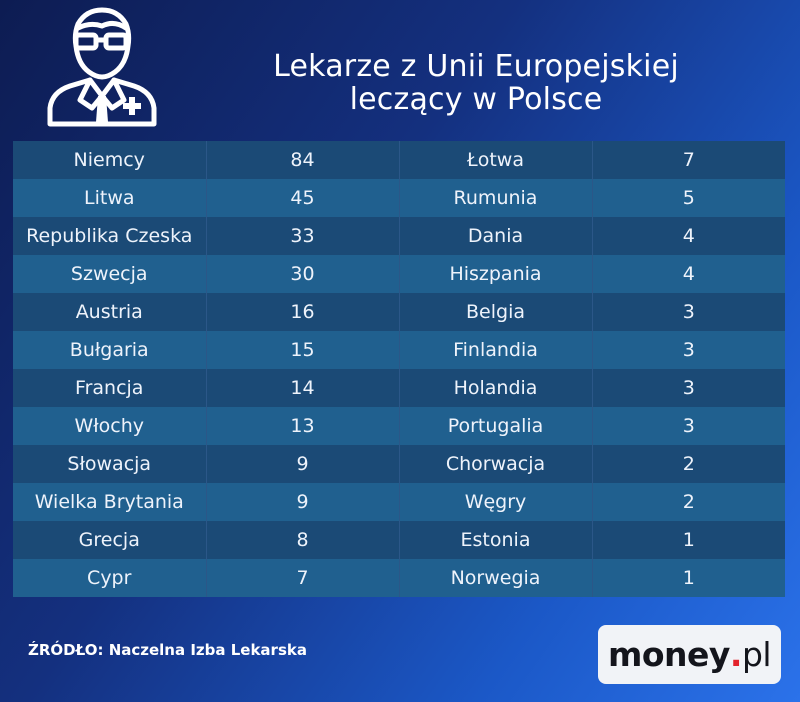 Image resolution: width=800 pixels, height=702 pixels. I want to click on left-value-cell: 14, so click(303, 388).